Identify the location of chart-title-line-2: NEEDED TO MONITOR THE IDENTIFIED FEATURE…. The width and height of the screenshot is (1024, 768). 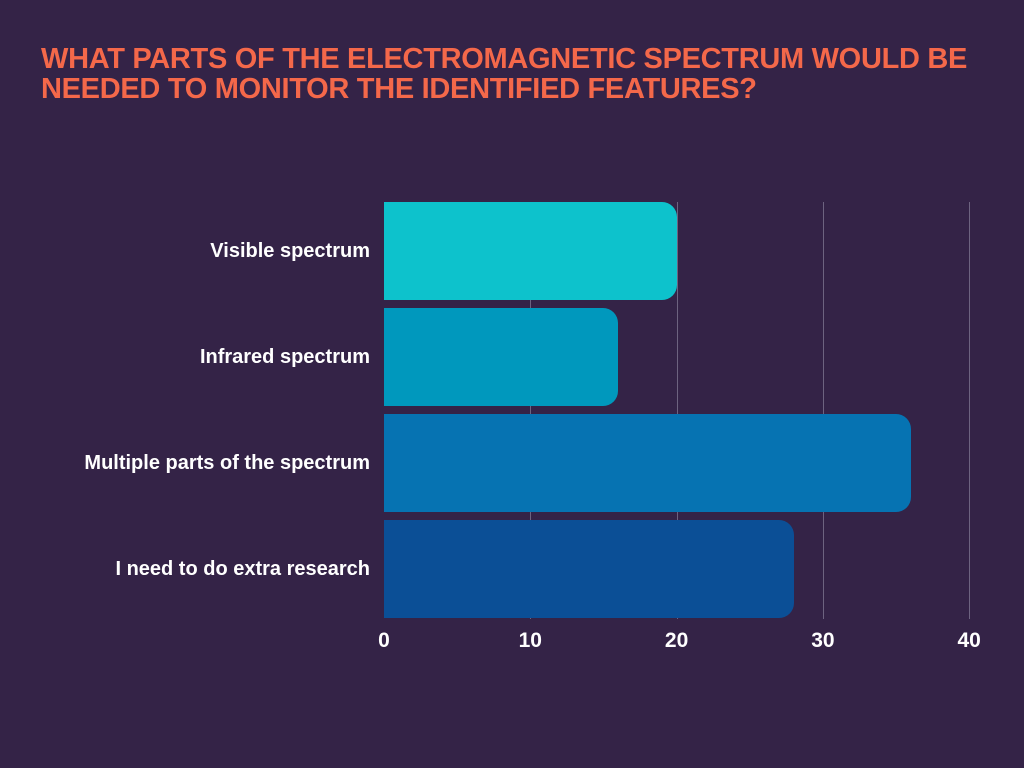
(399, 89).